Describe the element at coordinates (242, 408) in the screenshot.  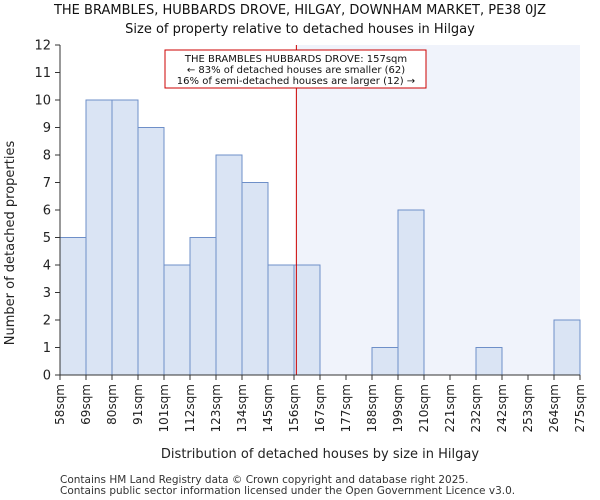
I see `x-tick-label: 134sqm` at that location.